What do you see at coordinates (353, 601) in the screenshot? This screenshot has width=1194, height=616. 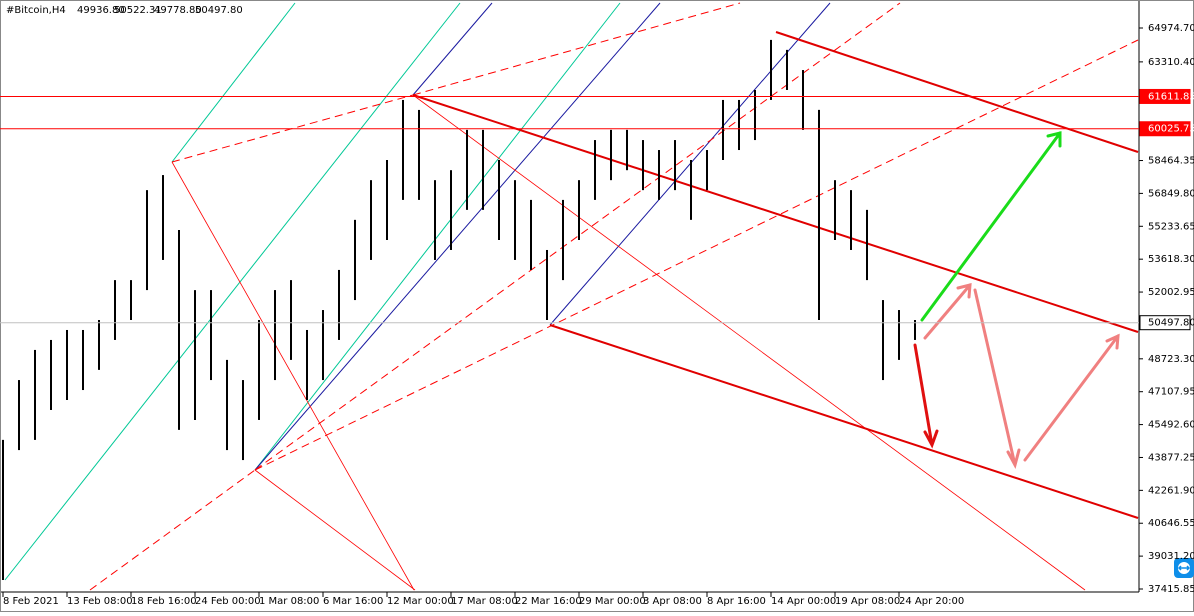 I see `x-tick-label: 6 Mar 16:00` at bounding box center [353, 601].